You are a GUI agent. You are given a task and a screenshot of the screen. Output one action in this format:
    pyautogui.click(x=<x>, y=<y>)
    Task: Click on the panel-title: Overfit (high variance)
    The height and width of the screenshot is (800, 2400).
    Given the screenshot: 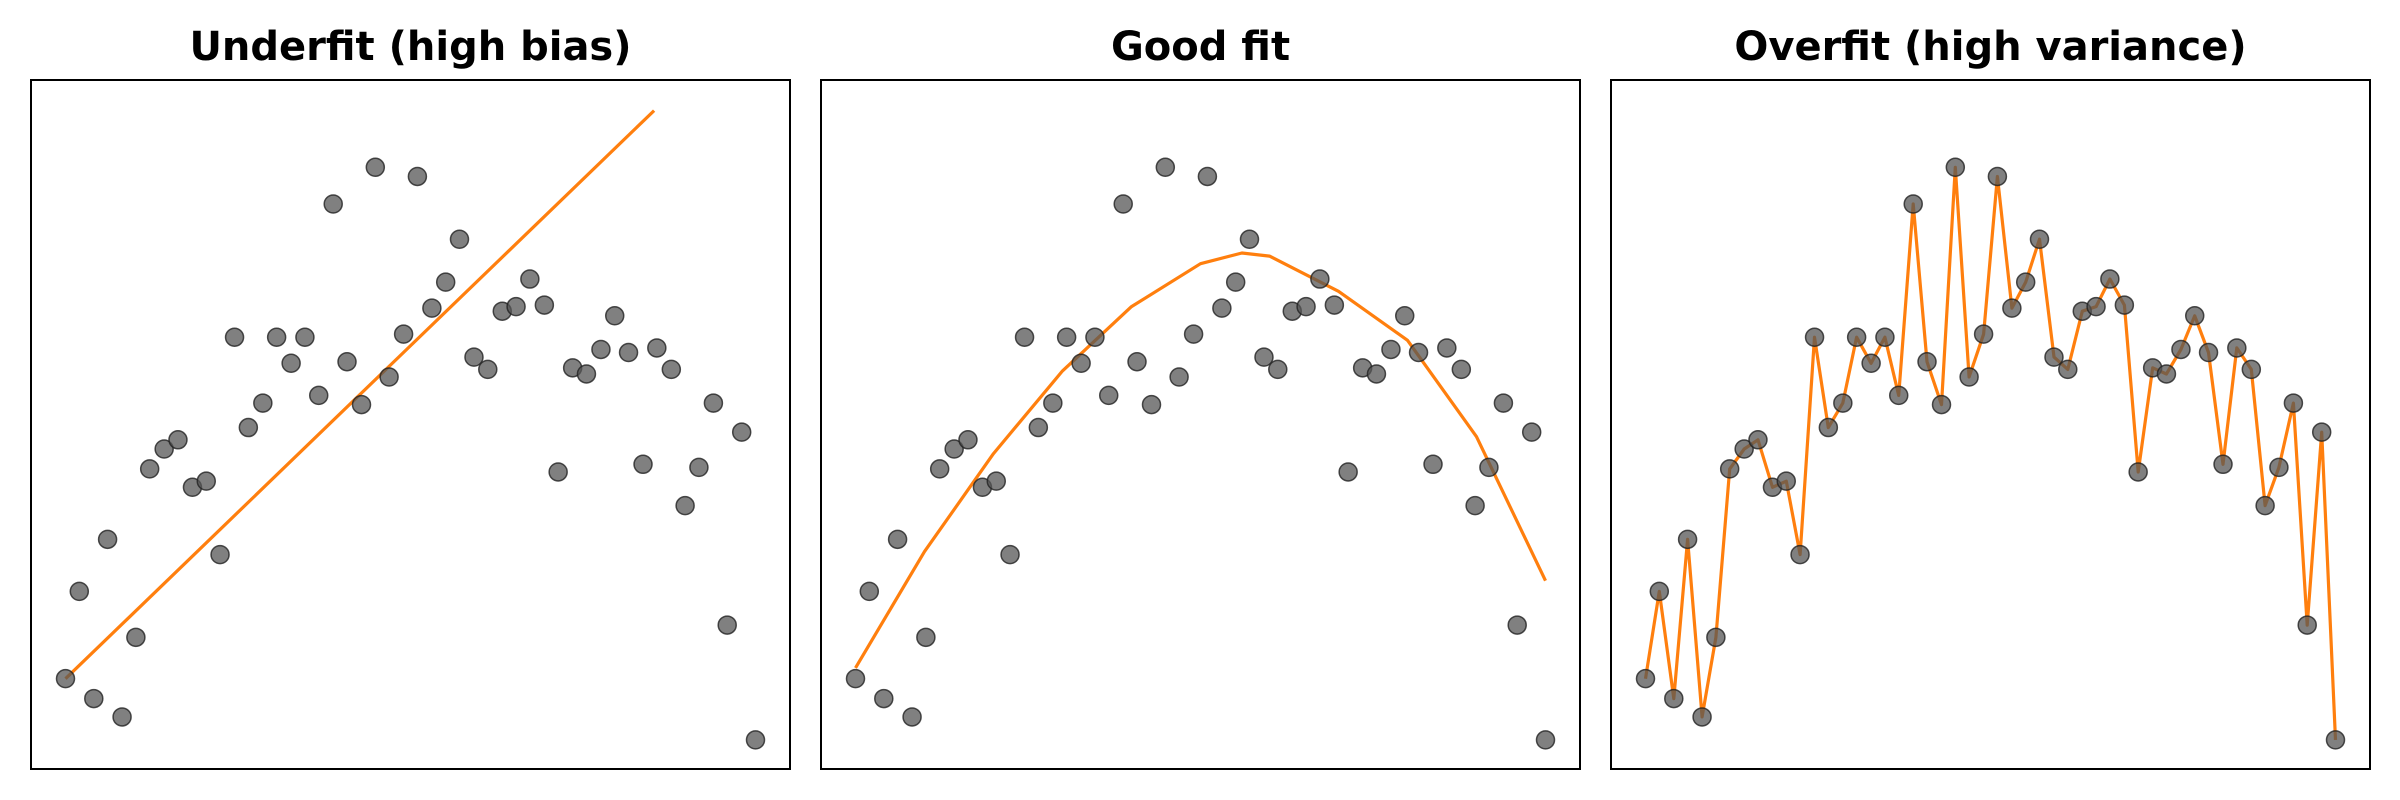 What is the action you would take?
    pyautogui.click(x=1990, y=47)
    